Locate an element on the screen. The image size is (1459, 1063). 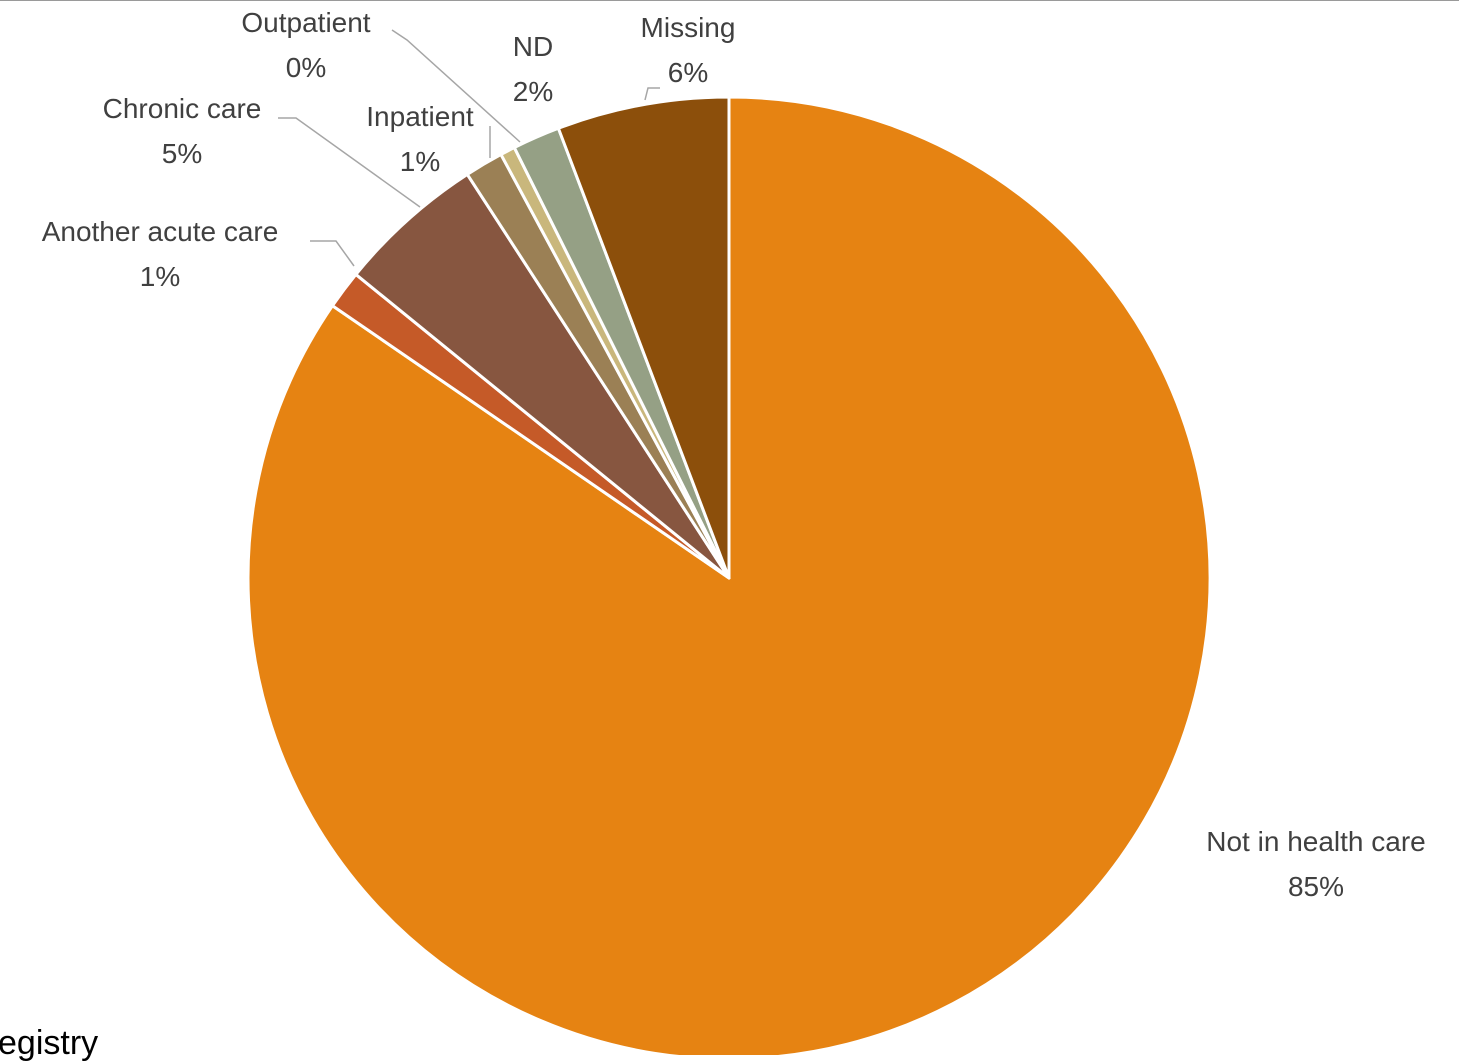
leader-line-chronic-care is located at coordinates (349, 162).